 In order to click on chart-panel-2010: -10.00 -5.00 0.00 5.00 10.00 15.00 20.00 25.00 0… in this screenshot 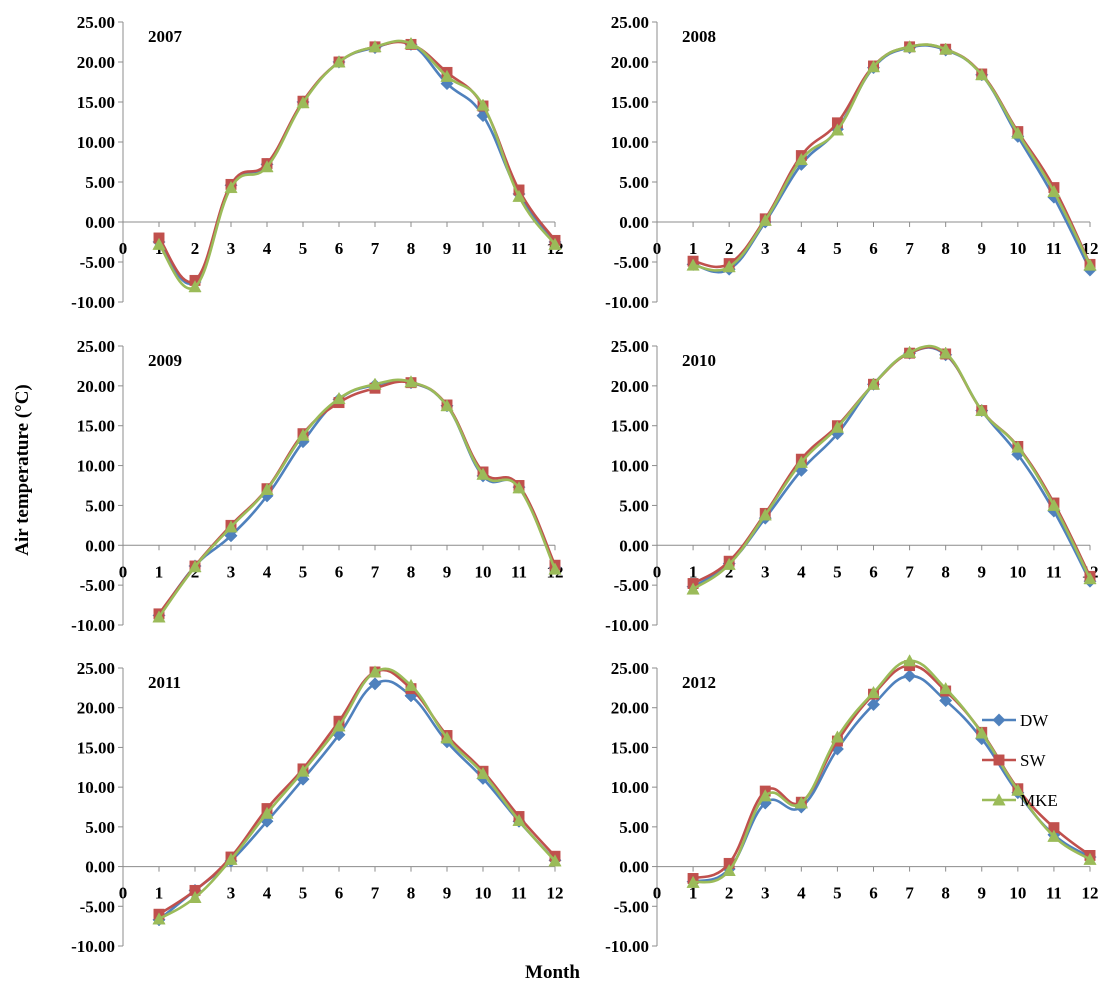, I will do `click(851, 486)`.